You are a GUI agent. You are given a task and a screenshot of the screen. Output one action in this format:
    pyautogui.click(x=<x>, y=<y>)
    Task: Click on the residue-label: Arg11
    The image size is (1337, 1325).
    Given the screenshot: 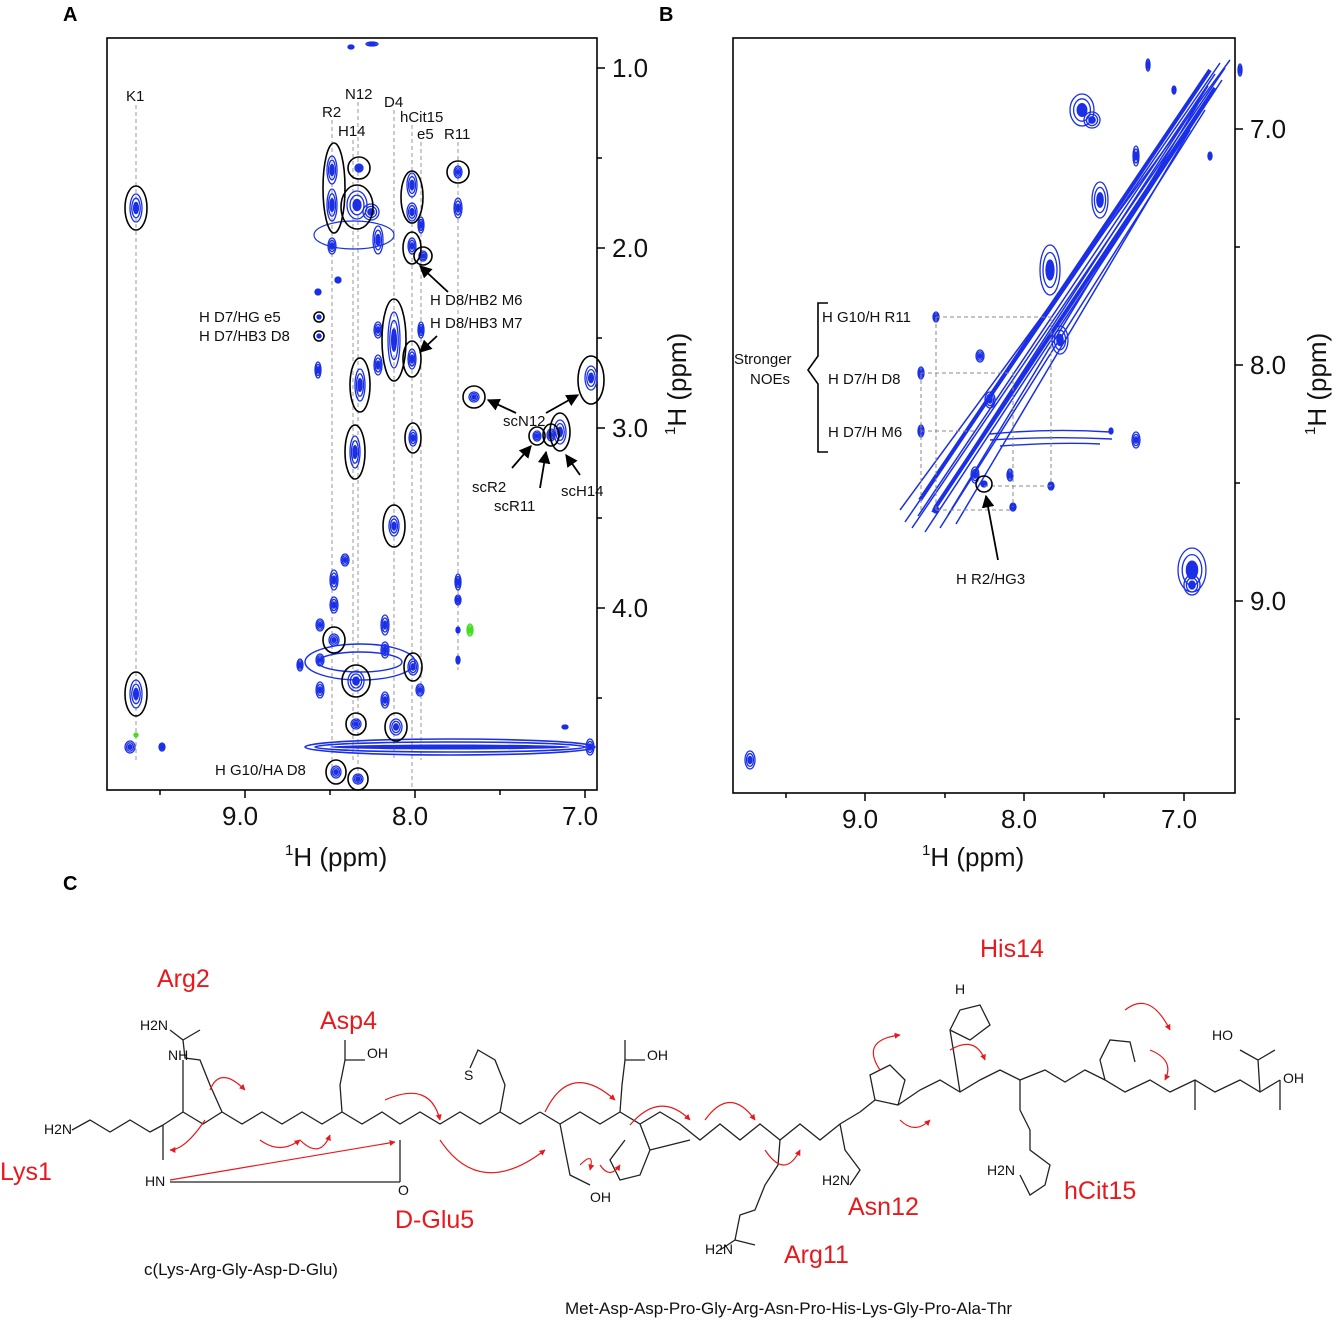 What is the action you would take?
    pyautogui.click(x=816, y=1255)
    